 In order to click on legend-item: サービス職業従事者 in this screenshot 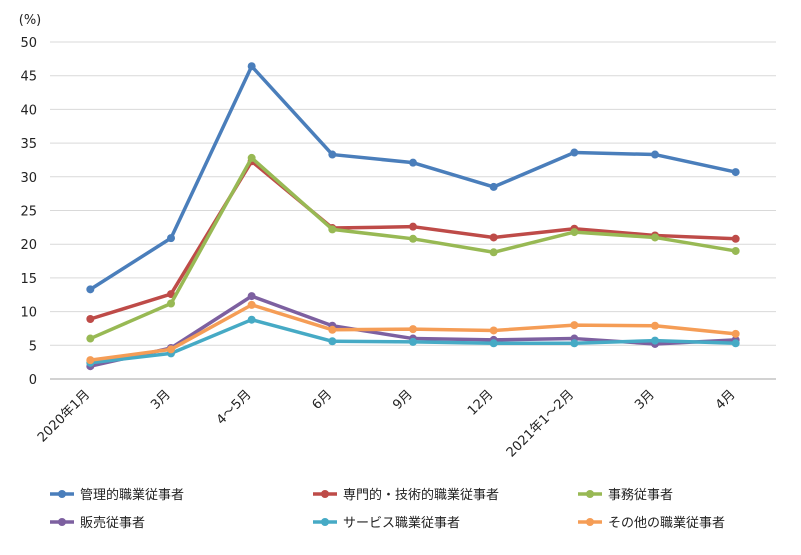, I will do `click(386, 523)`.